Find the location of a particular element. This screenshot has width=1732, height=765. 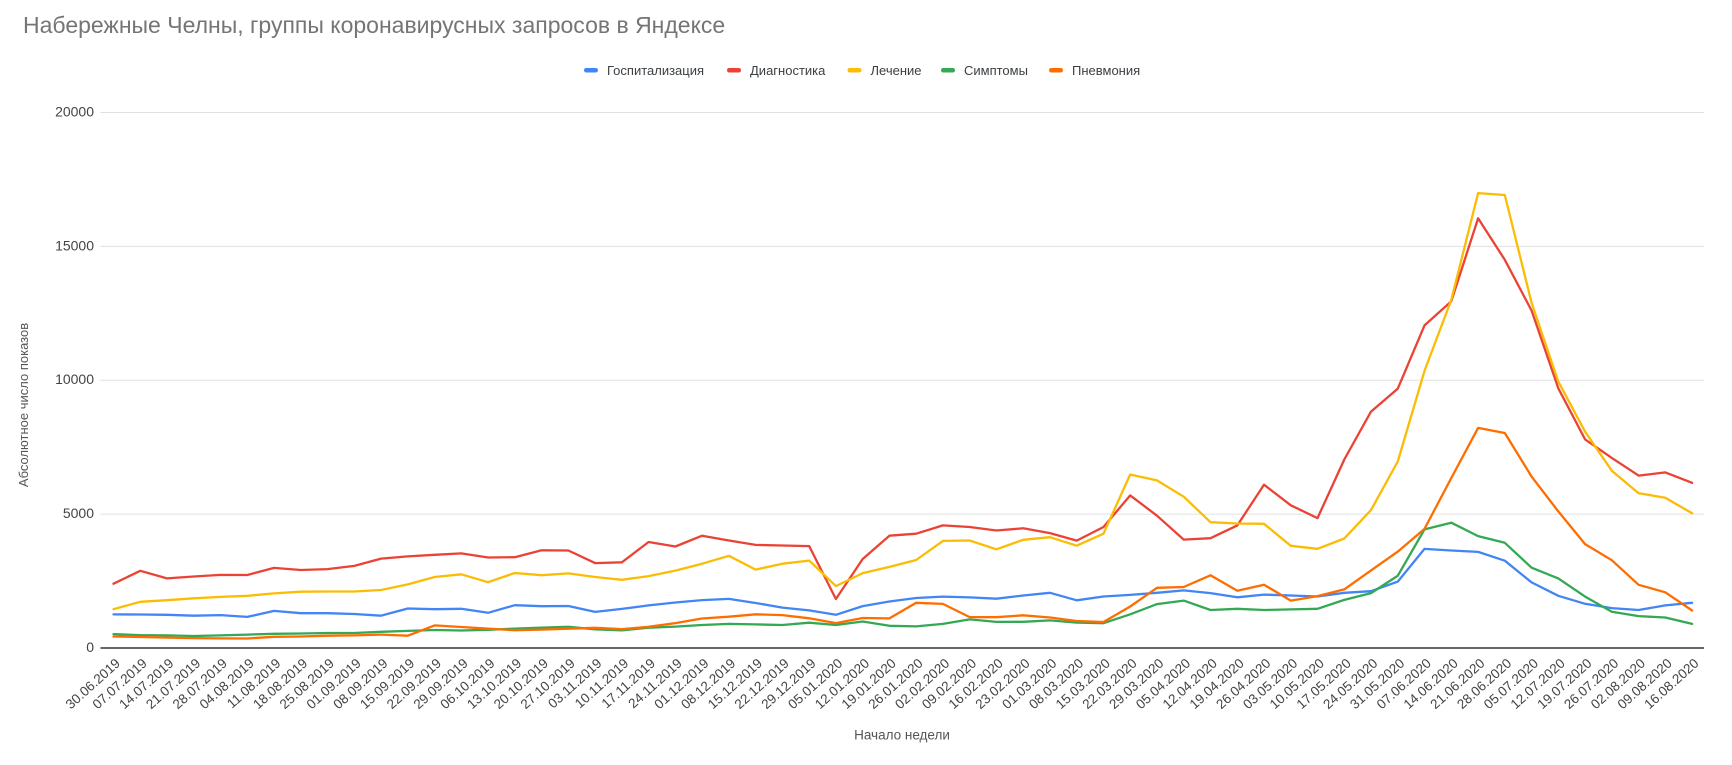

svg-text: Абсолютное число показов is located at coordinates (23, 405).